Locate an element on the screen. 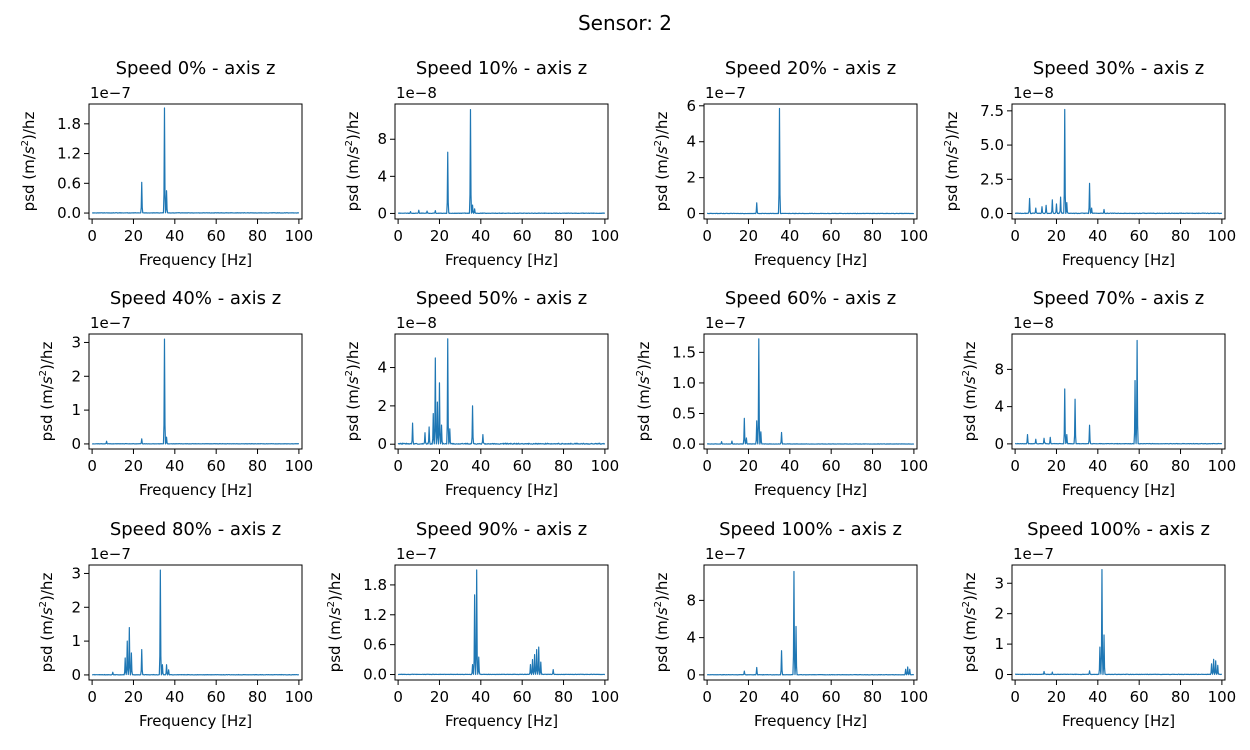  subplot-title: Speed 10% - axis z is located at coordinates (501, 68).